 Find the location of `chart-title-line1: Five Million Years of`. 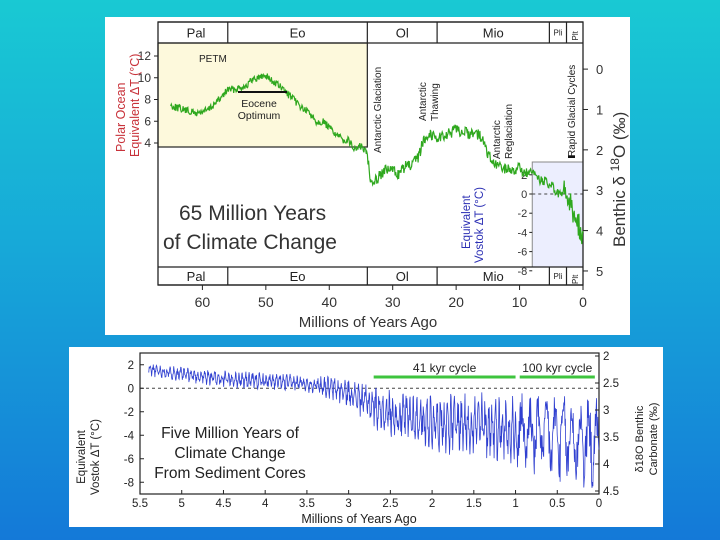

chart-title-line1: Five Million Years of is located at coordinates (230, 433).